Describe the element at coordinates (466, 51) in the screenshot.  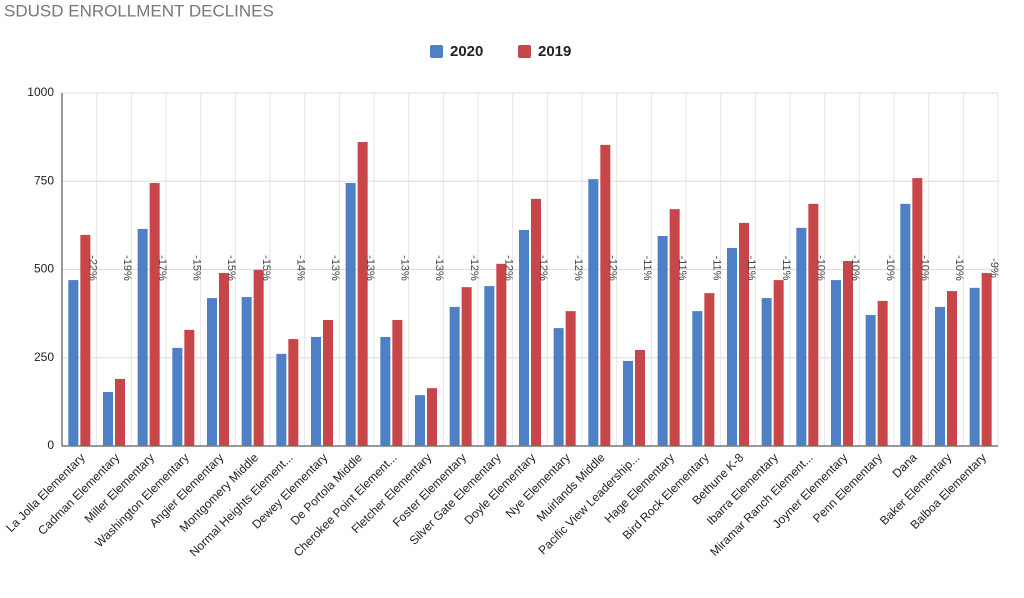
I see `legend-label: 2020` at that location.